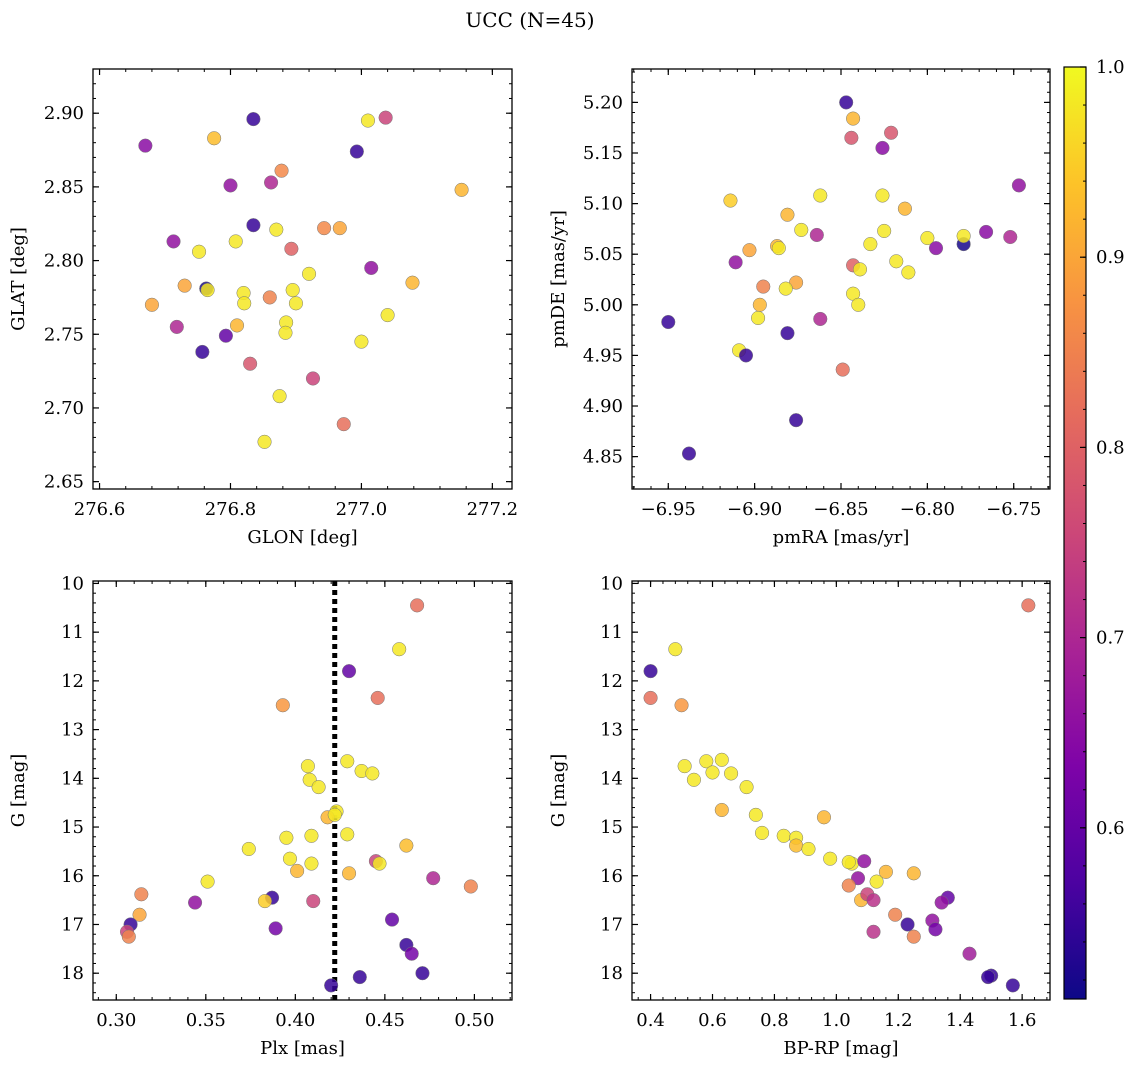 This screenshot has height=1067, width=1136. I want to click on colorbar-gradient, so click(1075, 533).